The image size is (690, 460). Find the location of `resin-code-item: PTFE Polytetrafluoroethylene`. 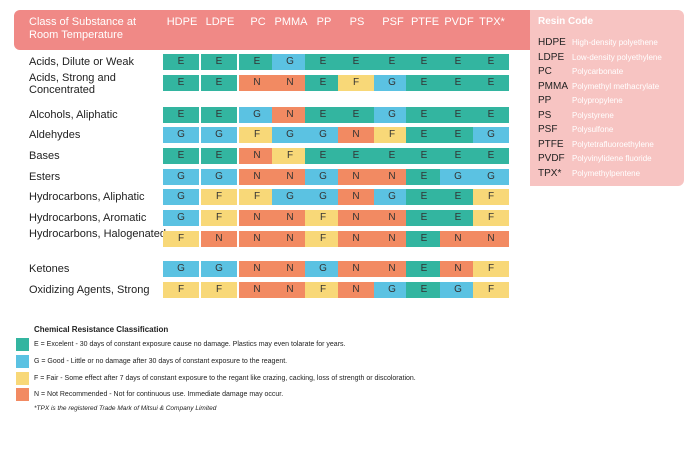

resin-code-item: PTFE Polytetrafluoroethylene is located at coordinates (596, 146).